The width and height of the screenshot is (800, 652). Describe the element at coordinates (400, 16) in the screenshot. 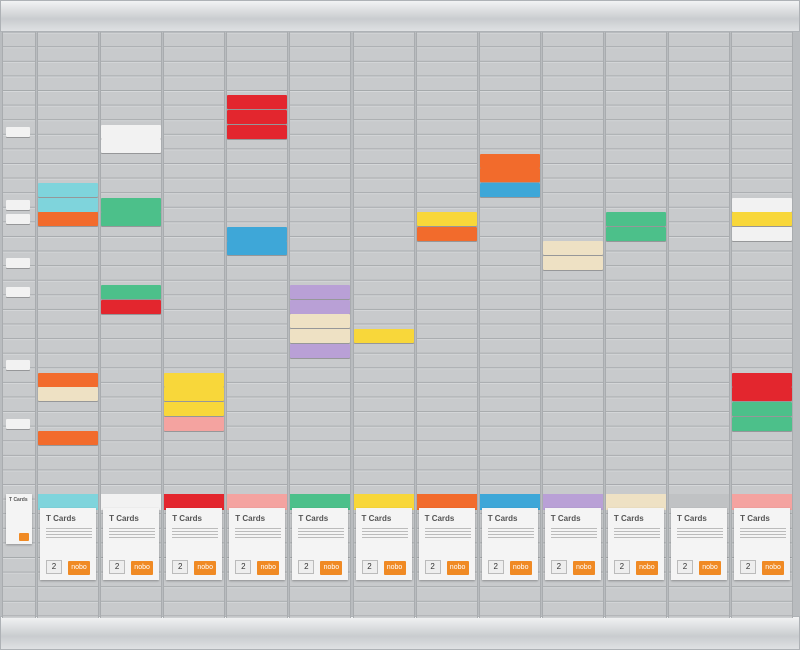

I see `top-rail` at that location.